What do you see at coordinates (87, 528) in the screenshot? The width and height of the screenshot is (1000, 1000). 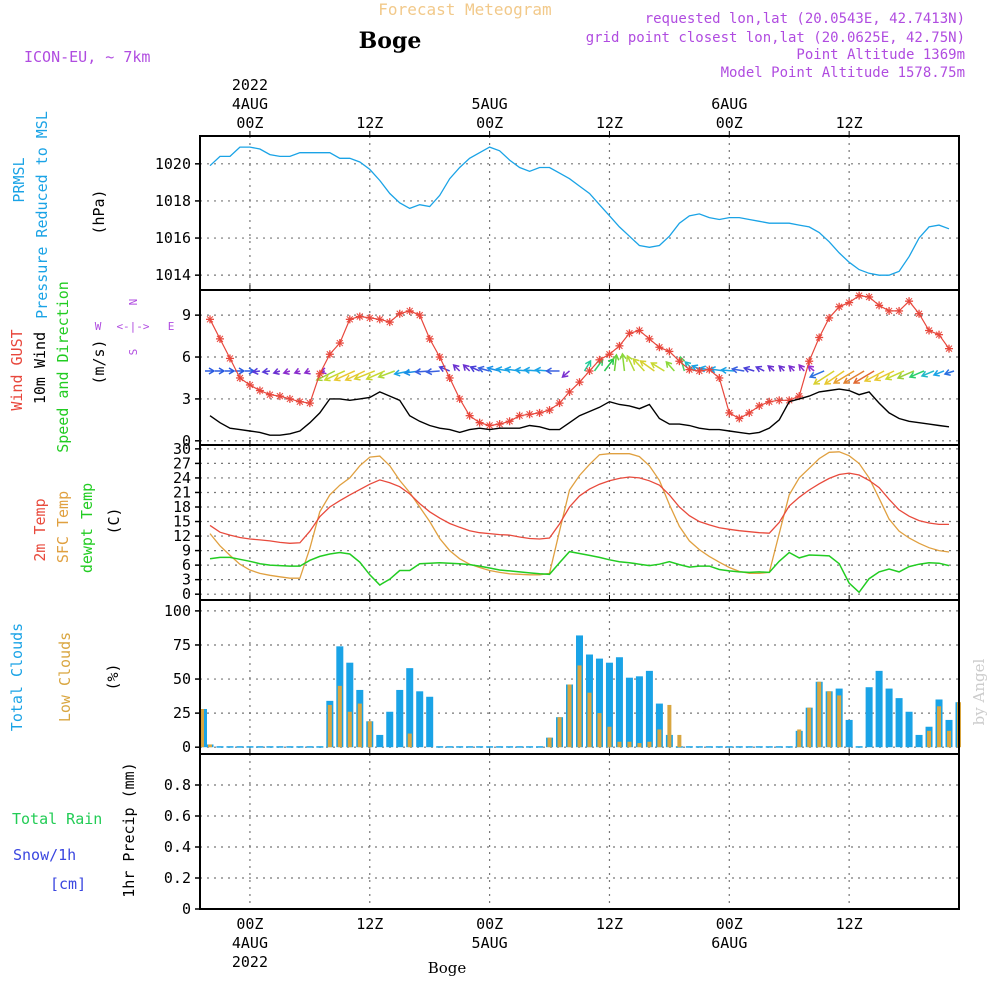 I see `temp-dewpt-label: dewpt Temp` at bounding box center [87, 528].